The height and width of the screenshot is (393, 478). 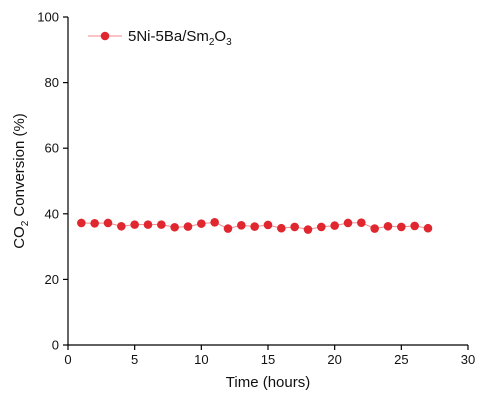 What do you see at coordinates (268, 359) in the screenshot?
I see `x-tick-label: 15` at bounding box center [268, 359].